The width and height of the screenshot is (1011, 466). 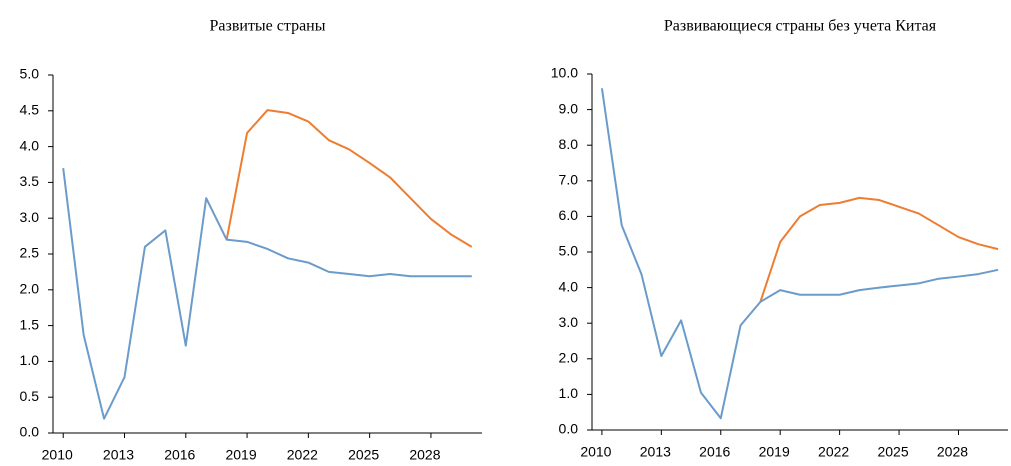 I want to click on y-tick-label: 4.5, so click(x=30, y=110).